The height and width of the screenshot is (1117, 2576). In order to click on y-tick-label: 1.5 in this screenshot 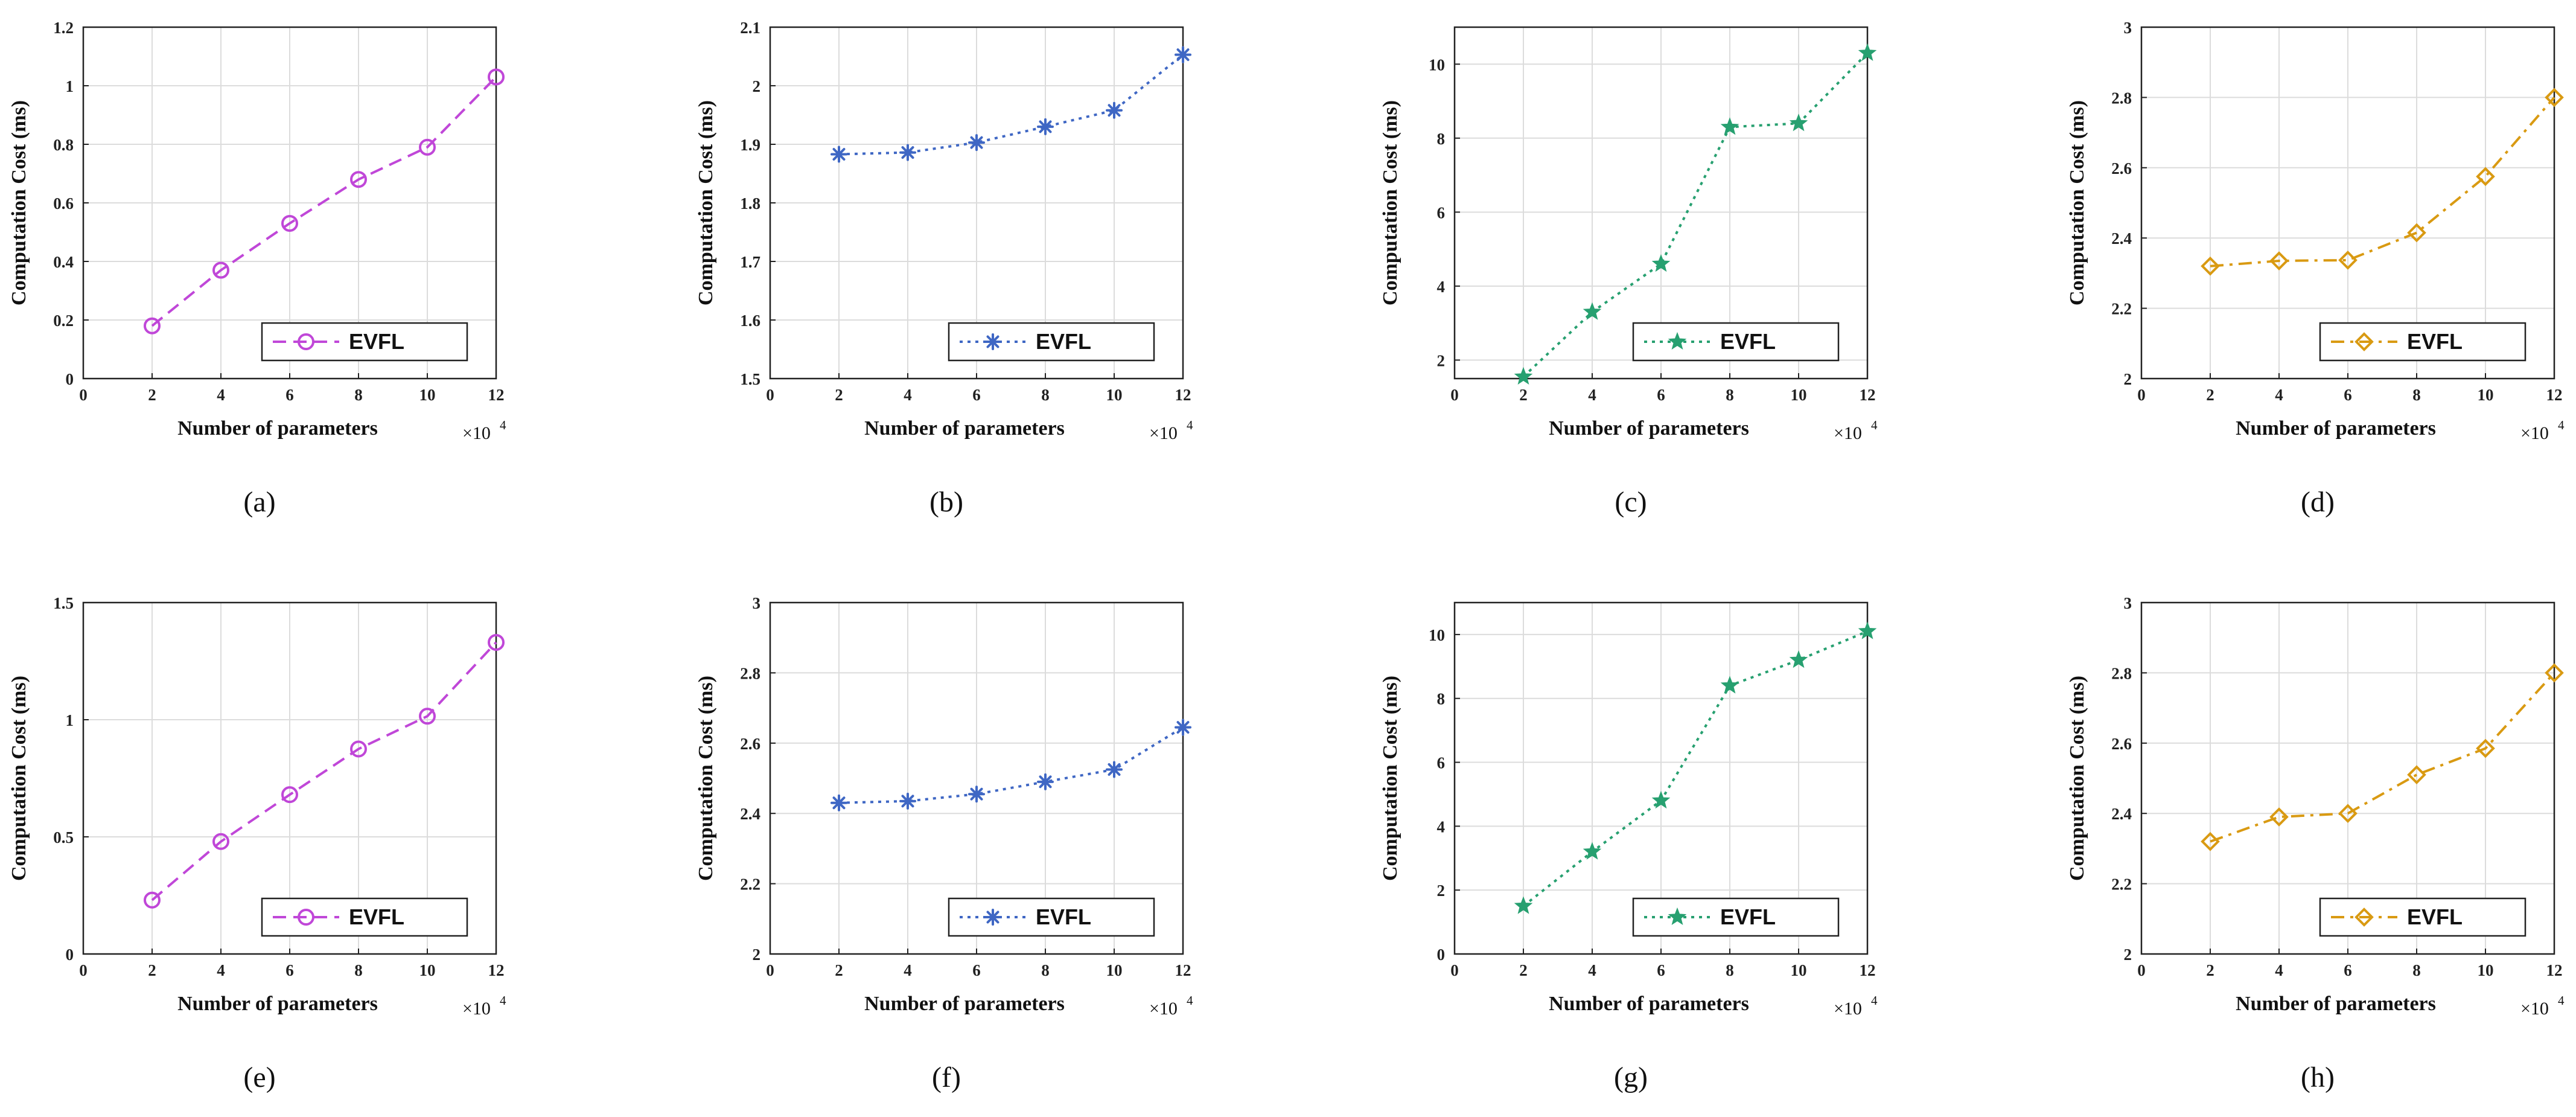, I will do `click(63, 603)`.